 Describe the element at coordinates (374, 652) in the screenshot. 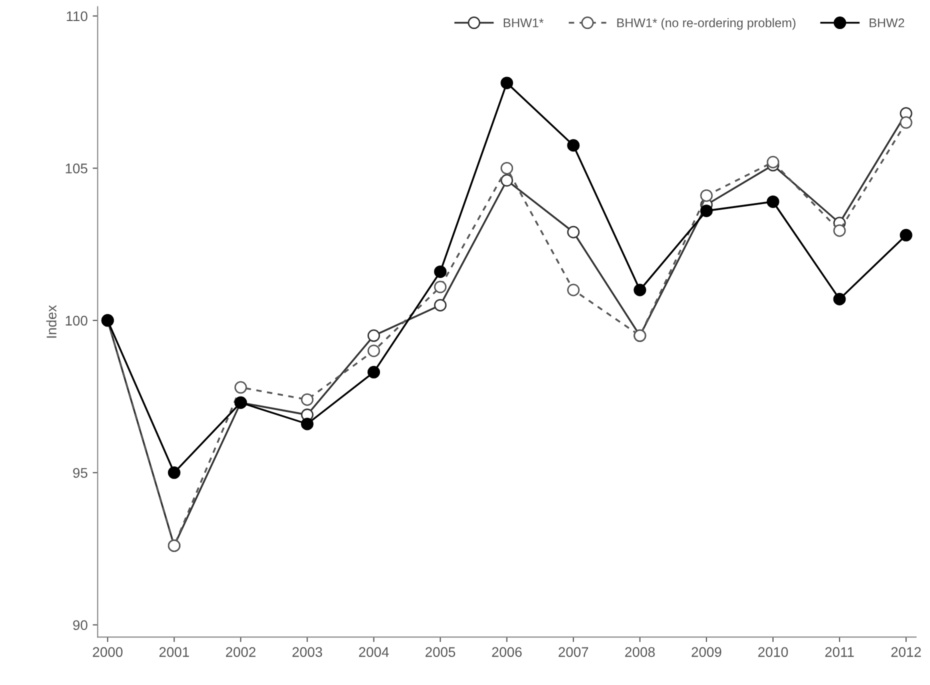

I see `x-tick-label: 2004` at that location.